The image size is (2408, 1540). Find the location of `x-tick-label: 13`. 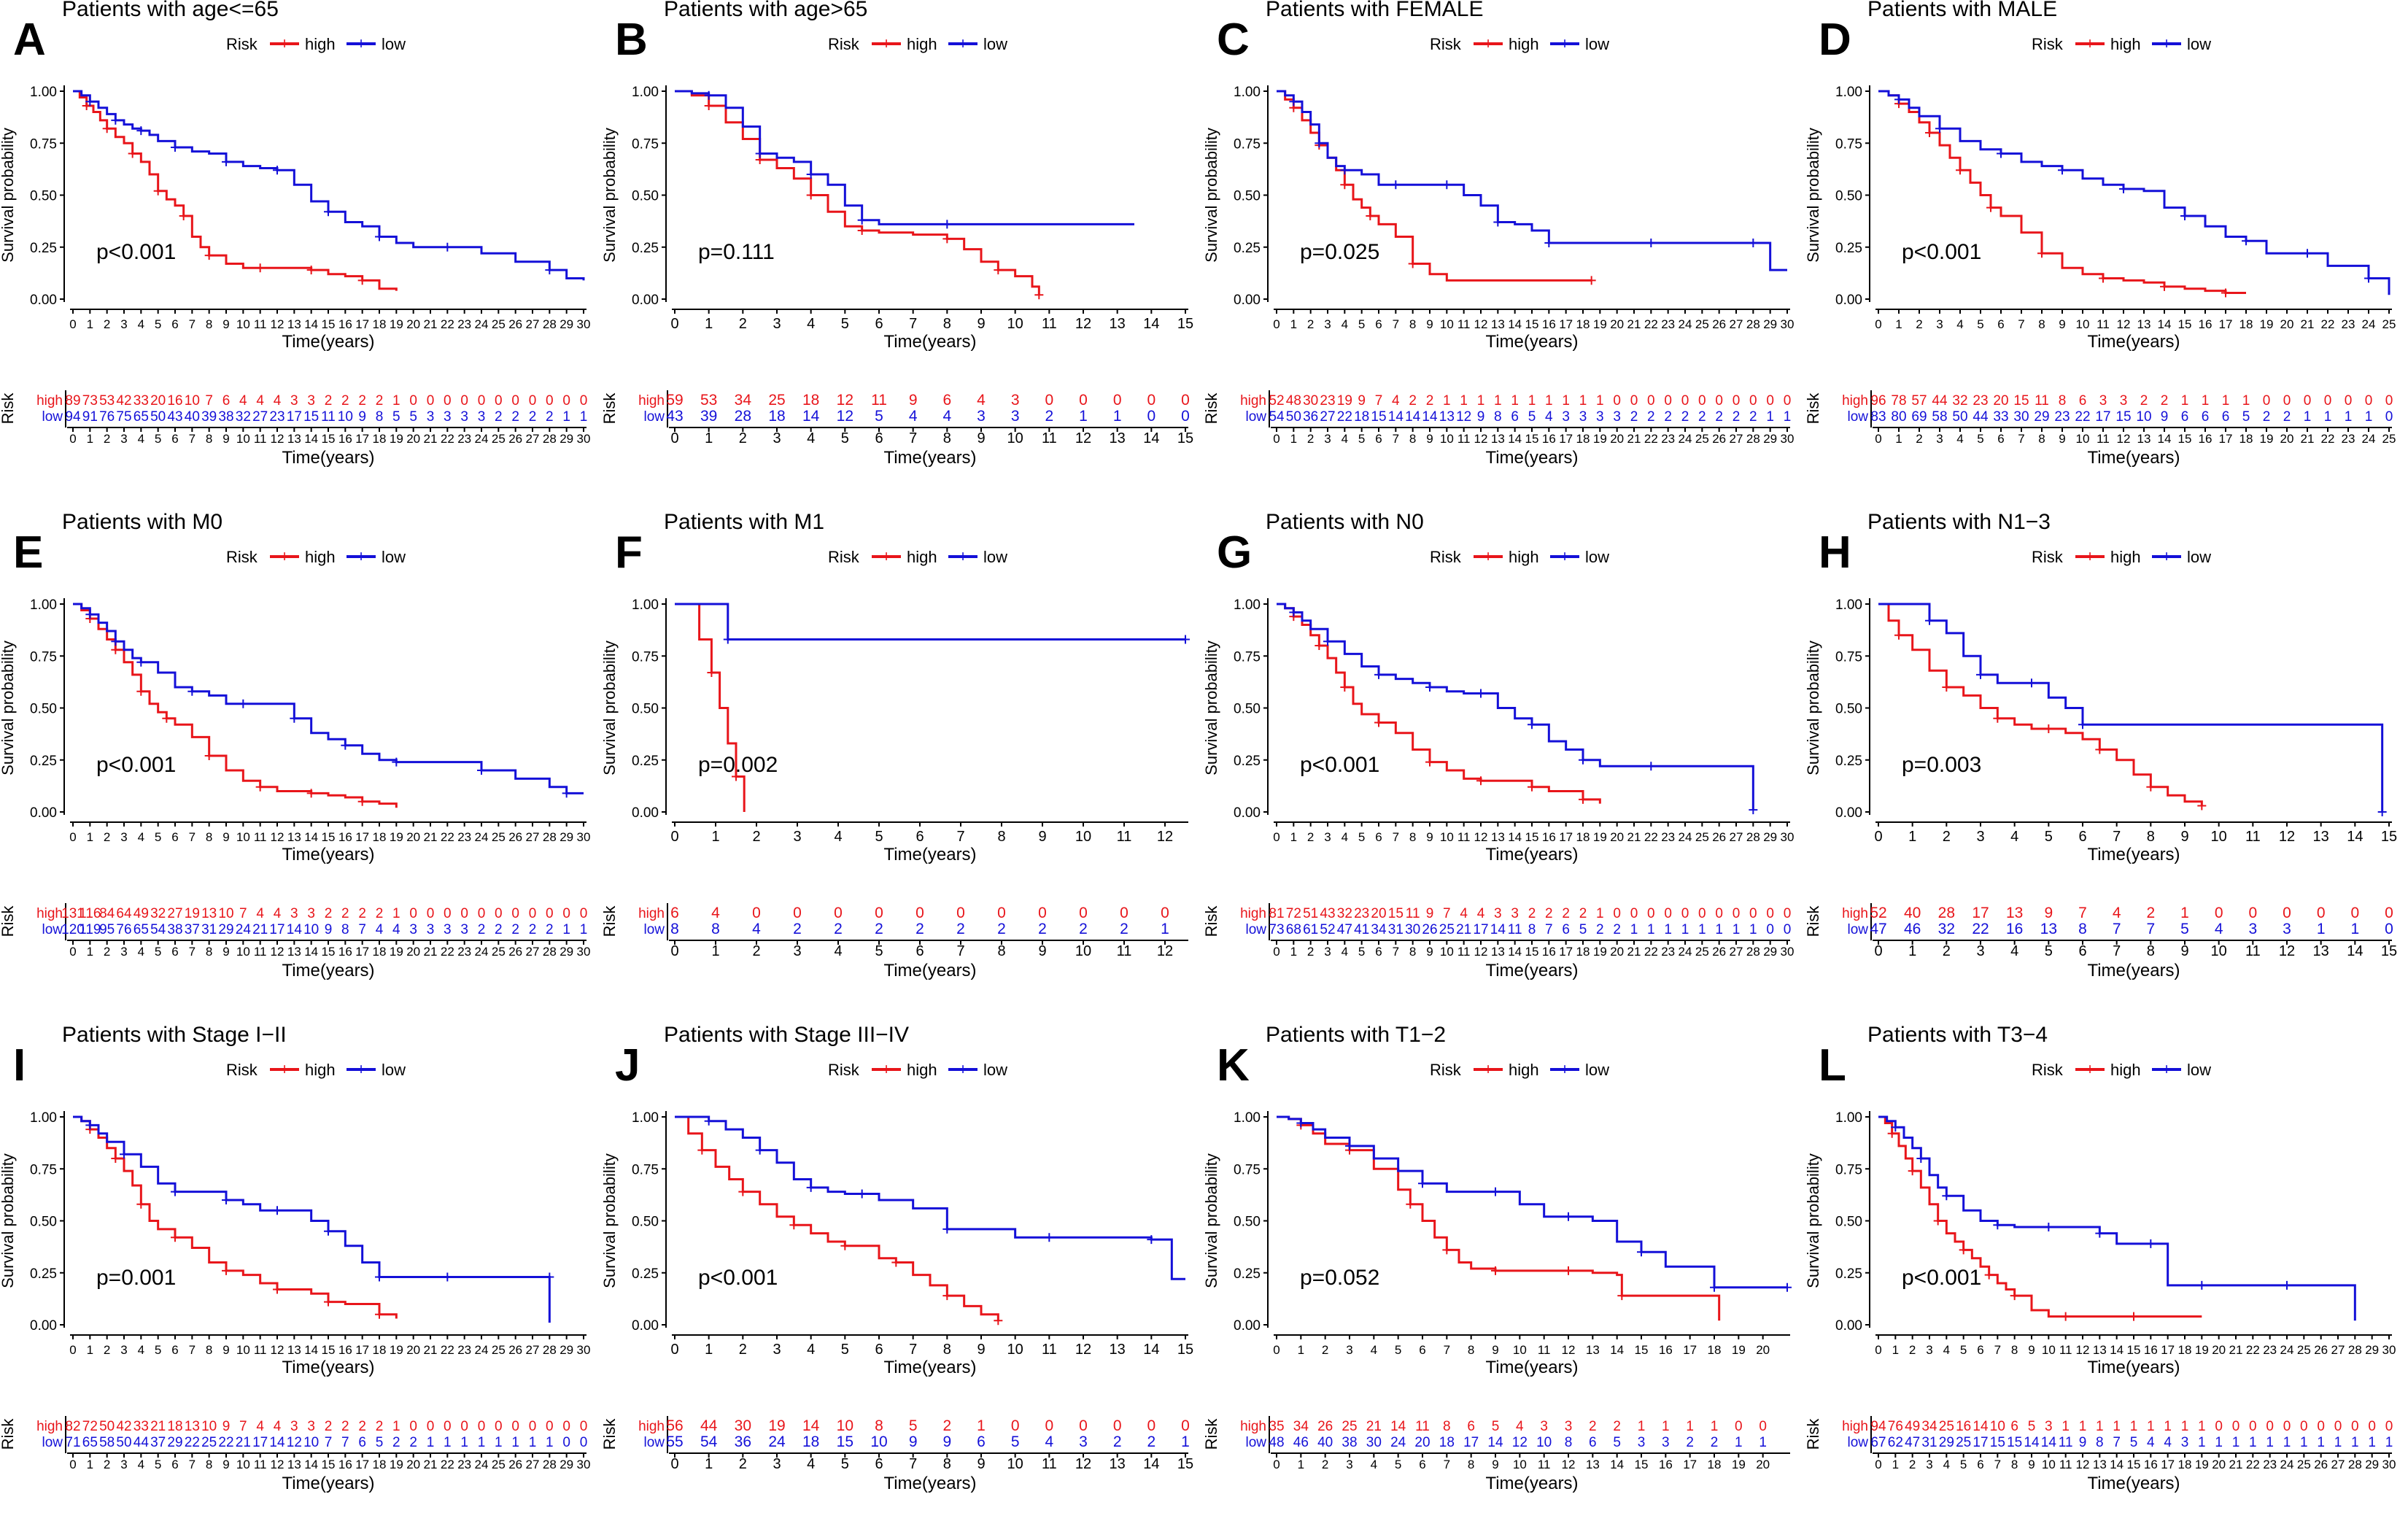

x-tick-label: 13 is located at coordinates (1118, 324).